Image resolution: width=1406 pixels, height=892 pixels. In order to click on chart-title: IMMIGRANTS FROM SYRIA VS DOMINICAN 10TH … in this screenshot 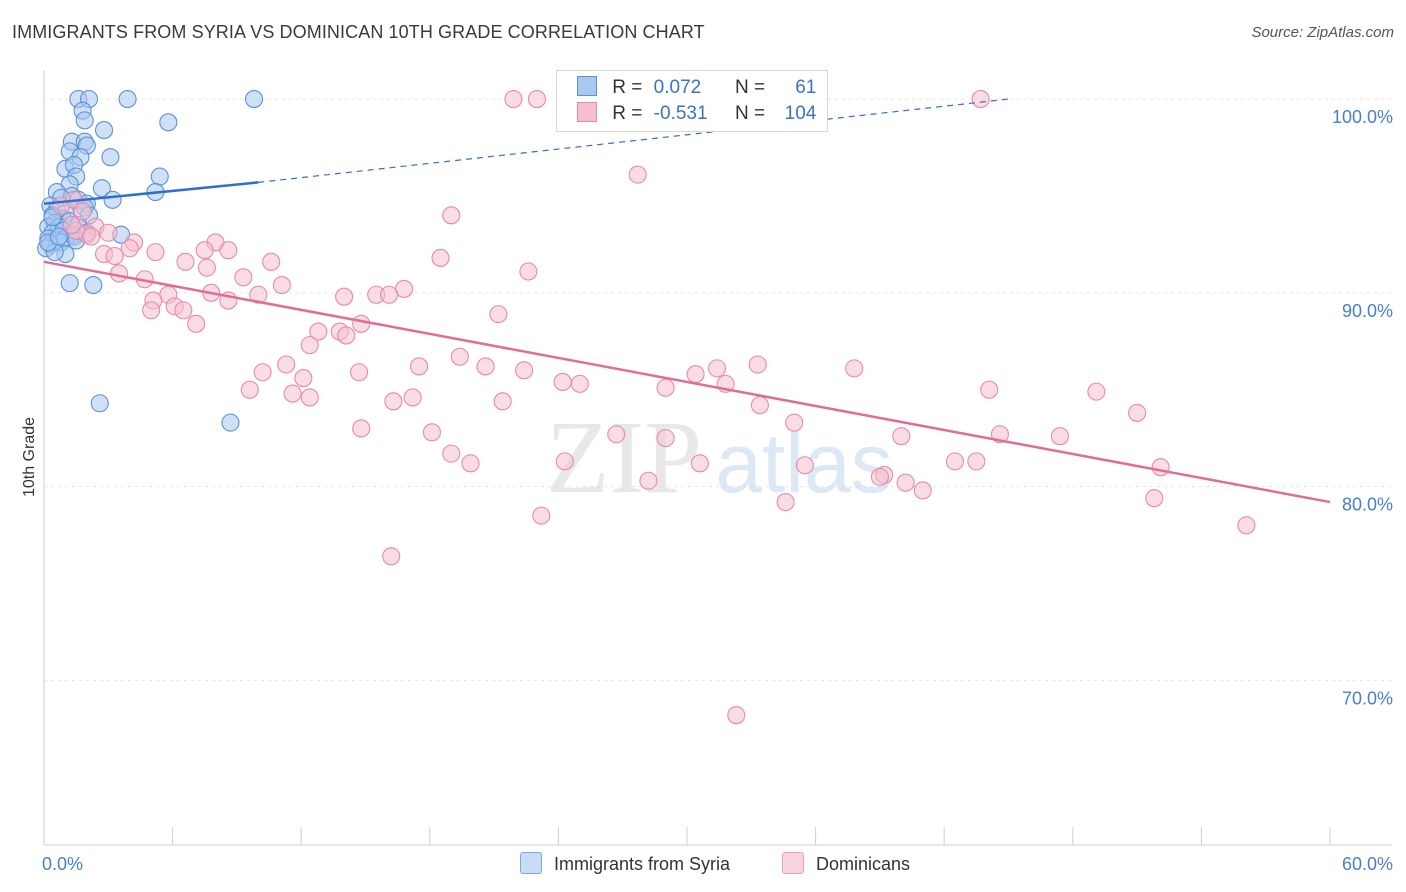, I will do `click(358, 32)`.